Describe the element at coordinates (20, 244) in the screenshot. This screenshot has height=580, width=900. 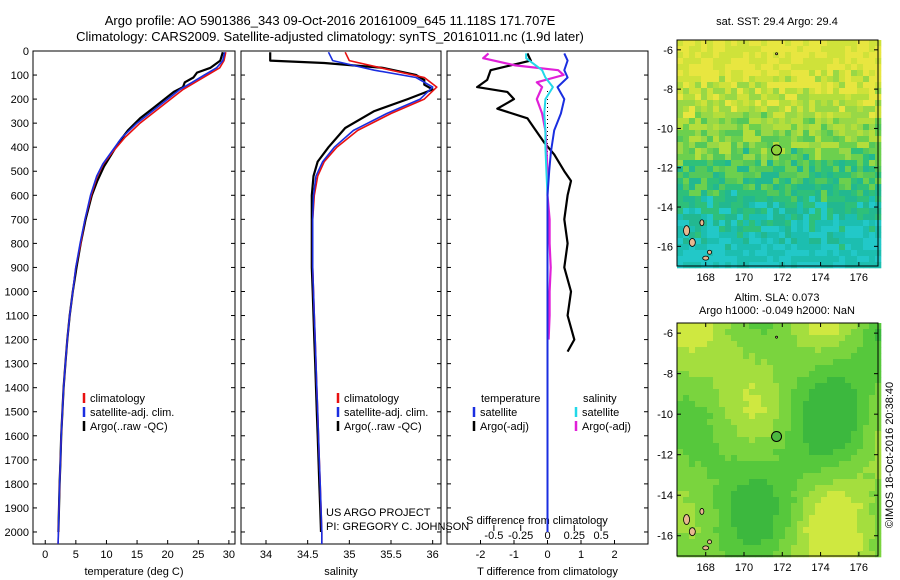
I see `y-tick-label: 800` at that location.